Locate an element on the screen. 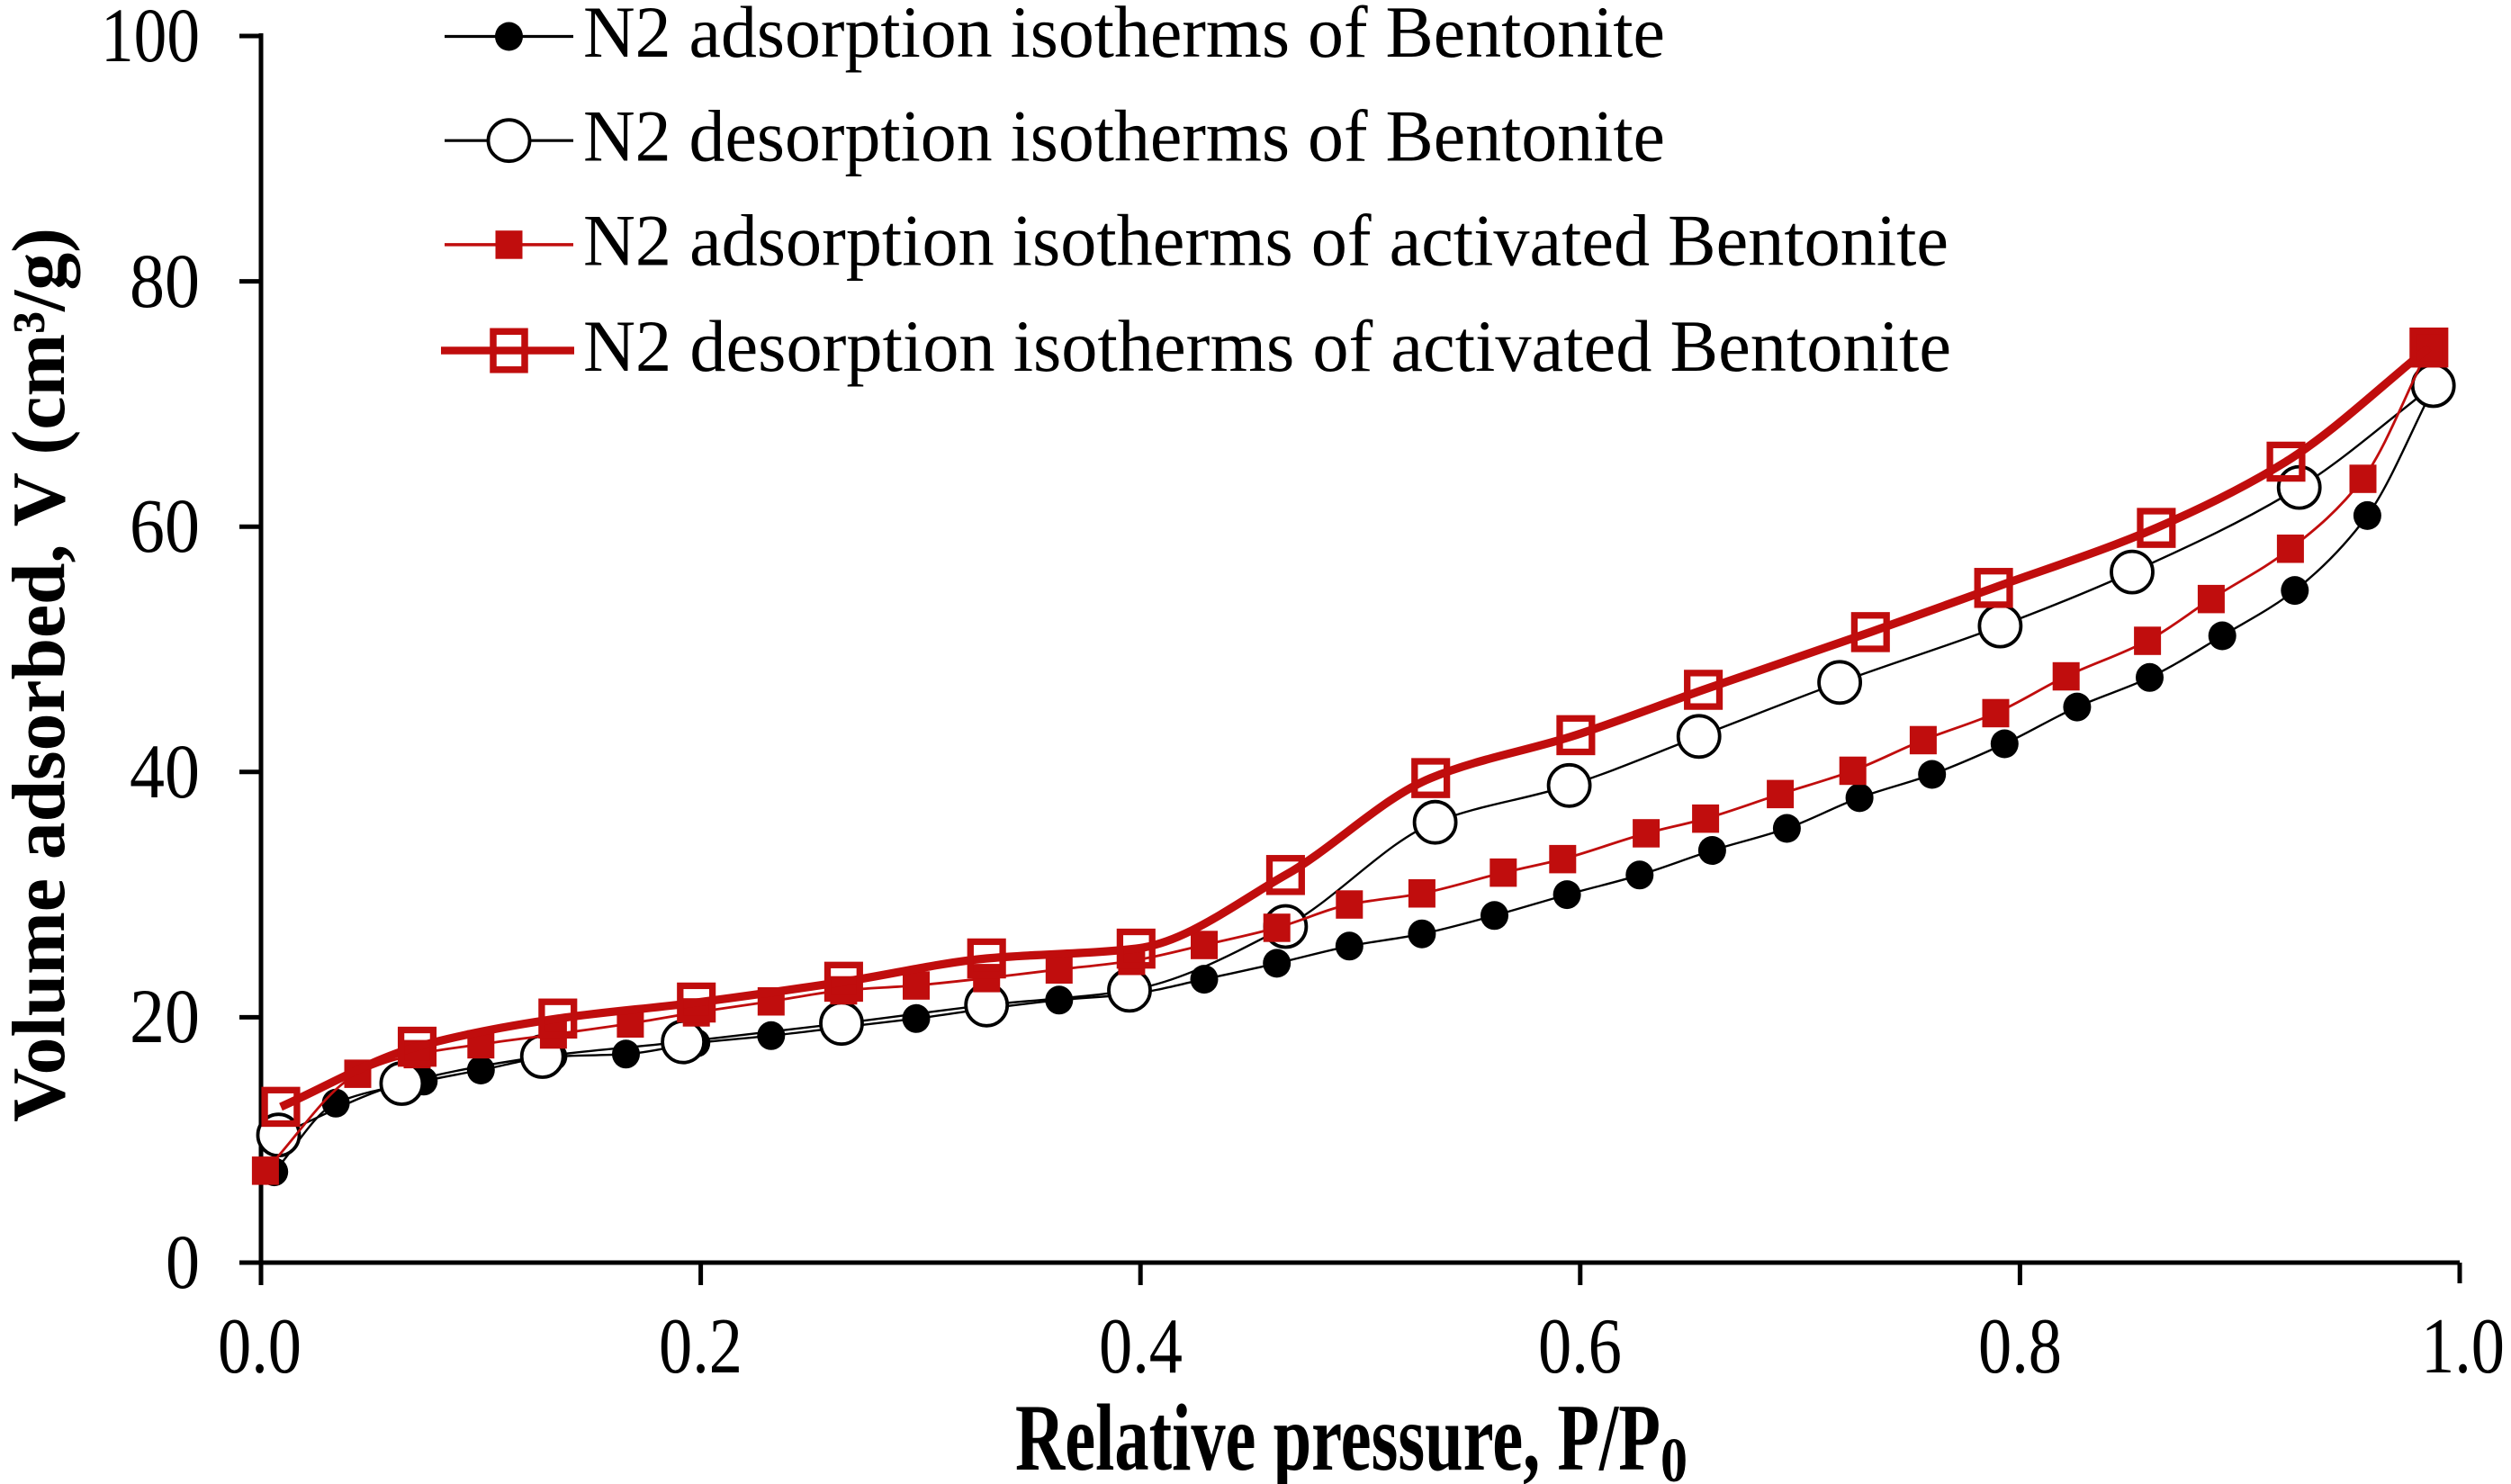 The image size is (2511, 1484). svg-text: 0.4 is located at coordinates (1141, 1347).